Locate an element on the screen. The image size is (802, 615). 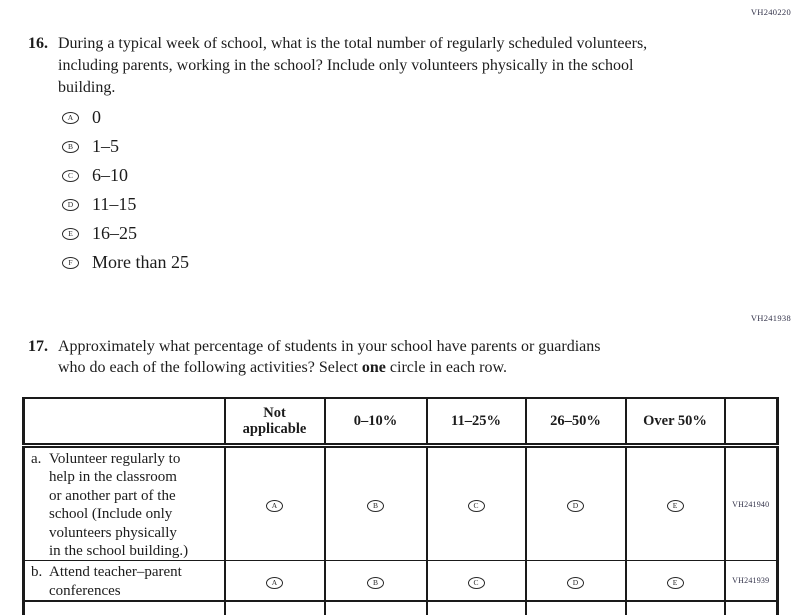
form-code-question17: VH241938 is located at coordinates (770, 318).